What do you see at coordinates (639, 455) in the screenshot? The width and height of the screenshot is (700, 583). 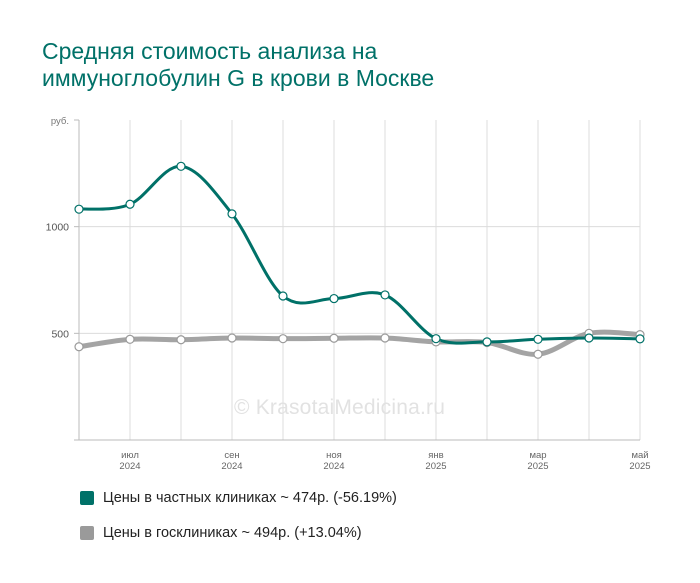 I see `x-tick-label-month: май` at bounding box center [639, 455].